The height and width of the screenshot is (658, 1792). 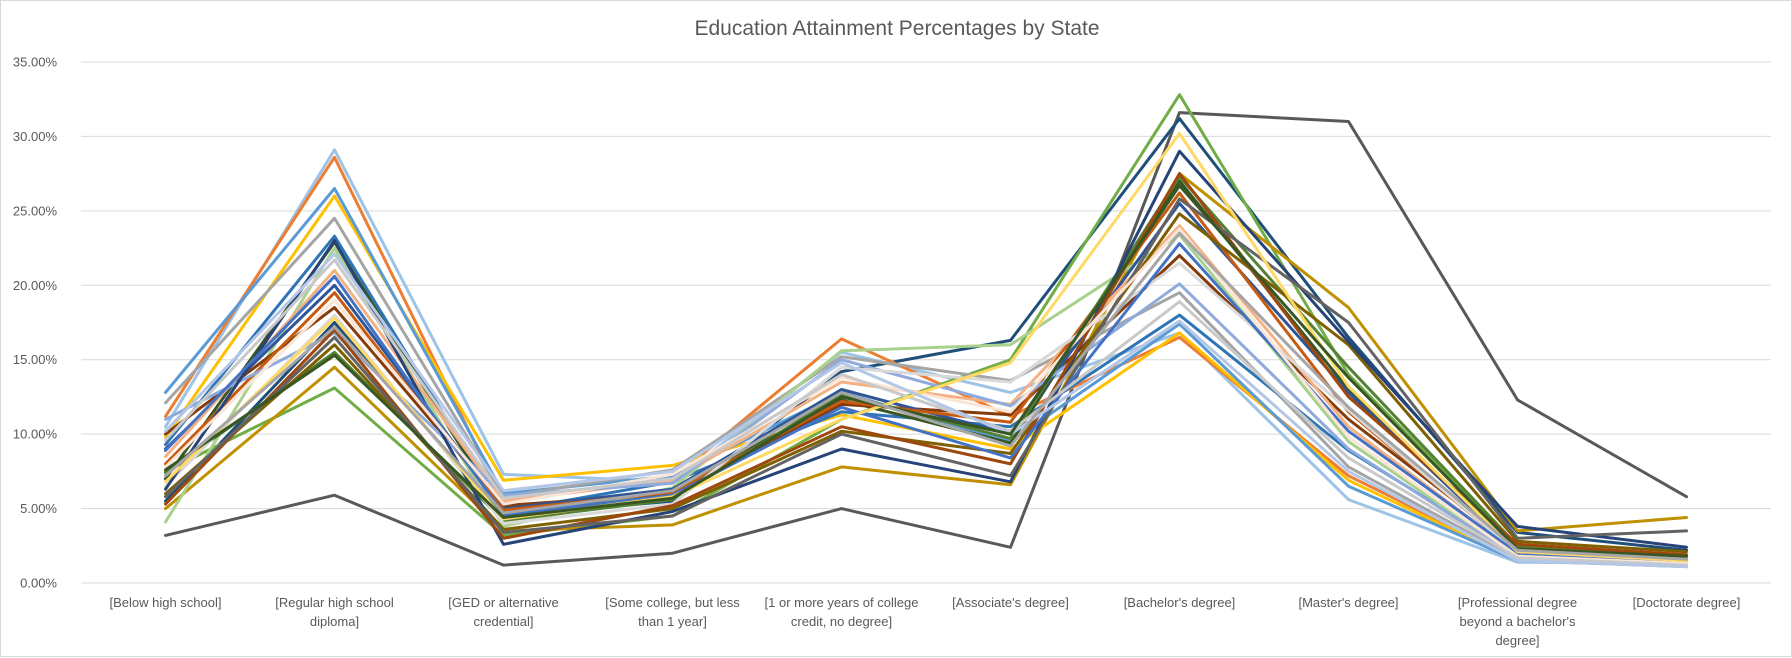 What do you see at coordinates (38, 508) in the screenshot?
I see `y-tick-label: 5.00%` at bounding box center [38, 508].